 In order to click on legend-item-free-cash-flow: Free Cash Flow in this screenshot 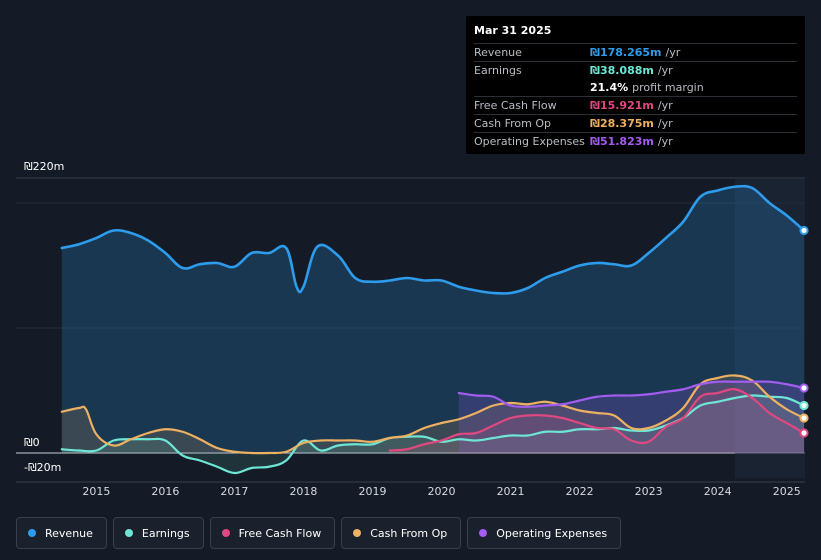, I will do `click(272, 533)`.